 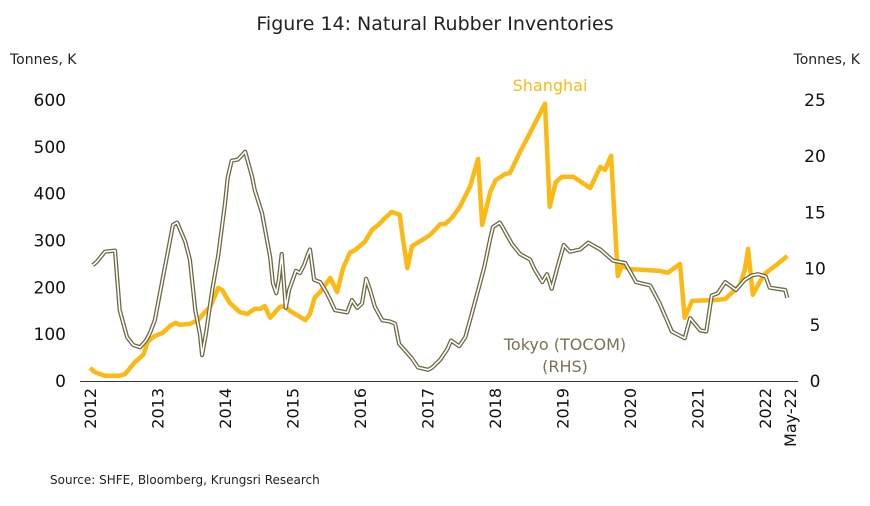 What do you see at coordinates (495, 408) in the screenshot?
I see `x-tick-label: 2018` at bounding box center [495, 408].